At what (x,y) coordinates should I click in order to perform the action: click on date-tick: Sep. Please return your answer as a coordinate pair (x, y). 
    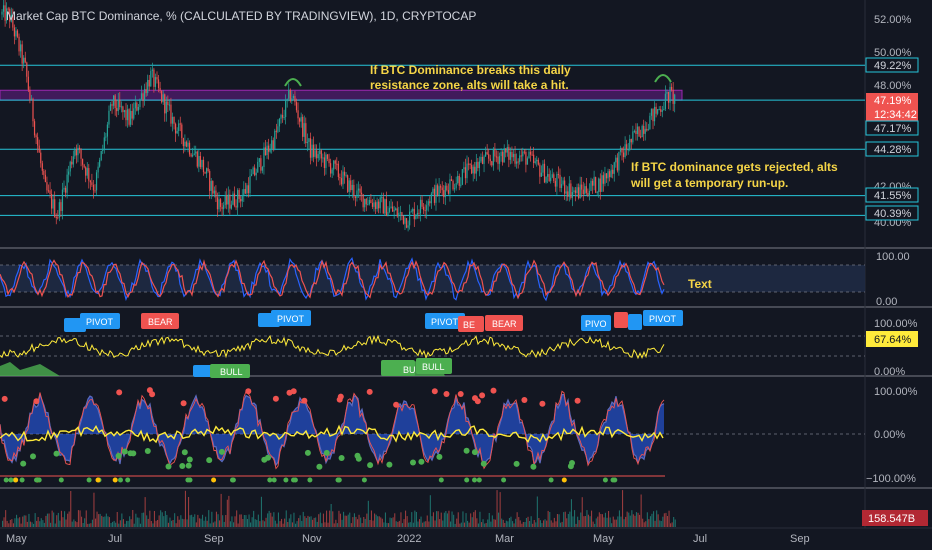
    Looking at the image, I should click on (800, 539).